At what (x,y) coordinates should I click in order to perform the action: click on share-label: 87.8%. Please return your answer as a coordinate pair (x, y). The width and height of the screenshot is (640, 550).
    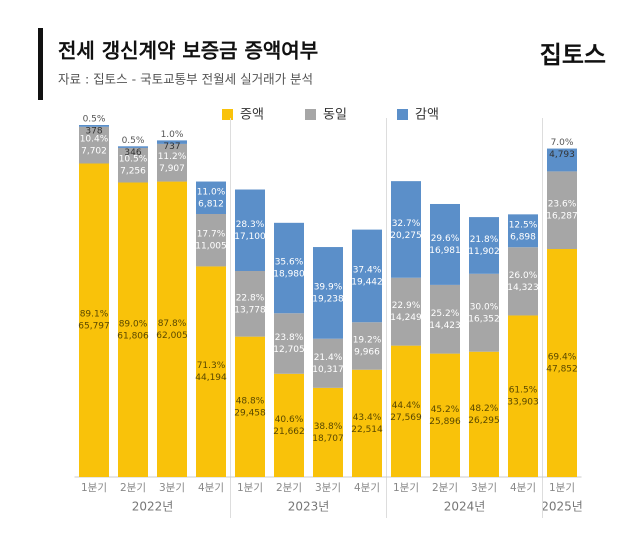
    Looking at the image, I should click on (172, 324).